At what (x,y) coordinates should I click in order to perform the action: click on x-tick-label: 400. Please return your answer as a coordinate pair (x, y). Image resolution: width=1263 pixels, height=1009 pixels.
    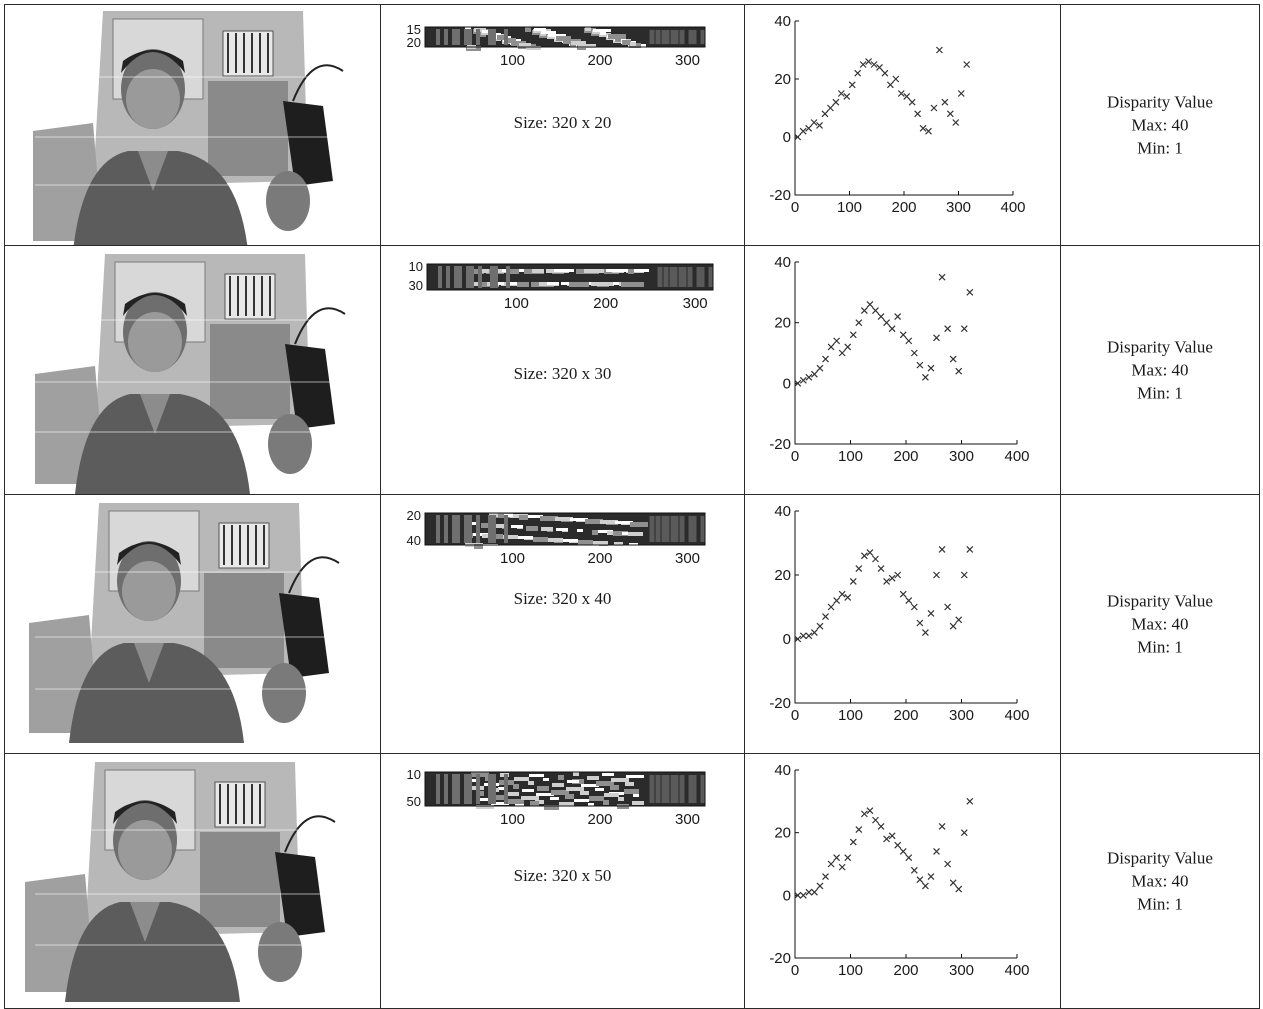
    Looking at the image, I should click on (1012, 207).